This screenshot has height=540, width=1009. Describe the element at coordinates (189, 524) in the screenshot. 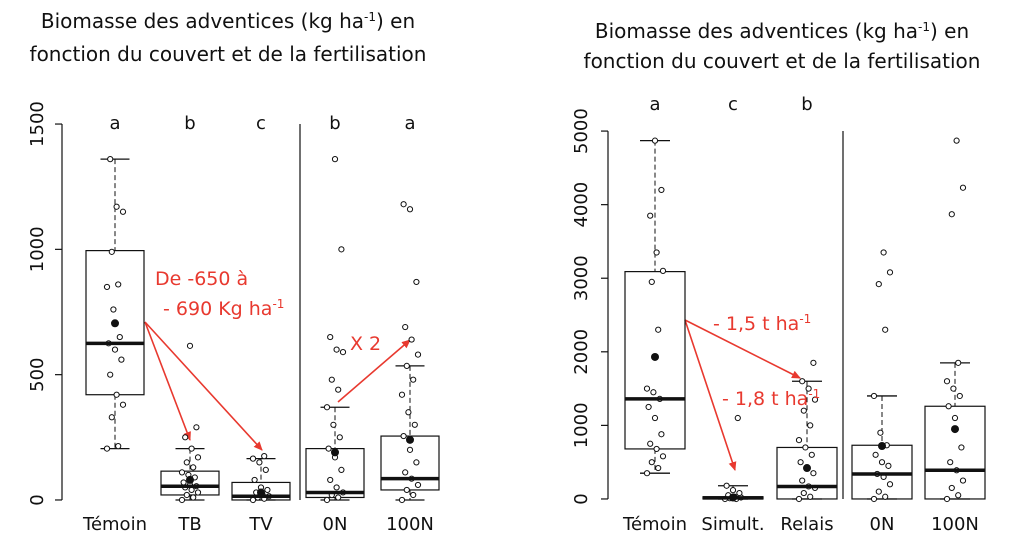

I see `x-tick-label: TB` at that location.